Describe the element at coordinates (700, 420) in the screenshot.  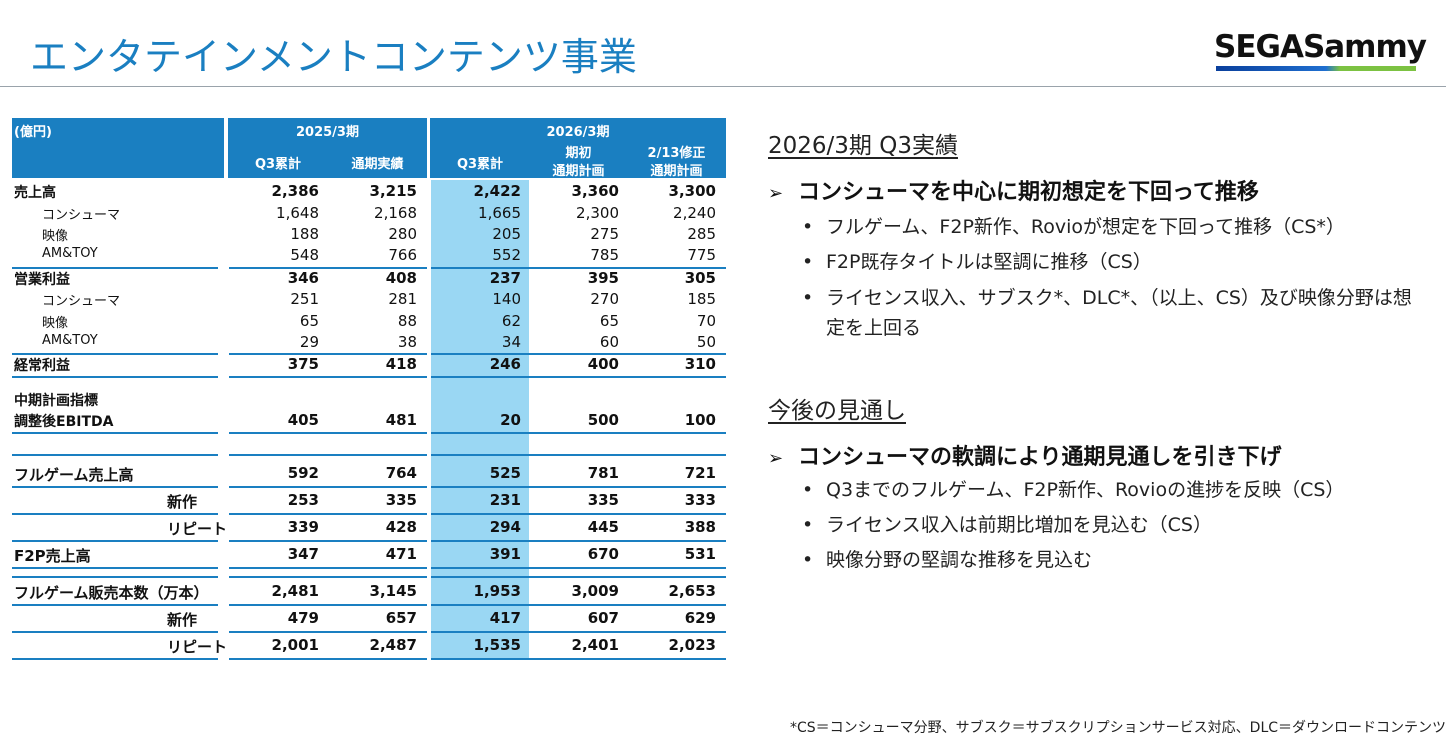
I see `cell: 100` at that location.